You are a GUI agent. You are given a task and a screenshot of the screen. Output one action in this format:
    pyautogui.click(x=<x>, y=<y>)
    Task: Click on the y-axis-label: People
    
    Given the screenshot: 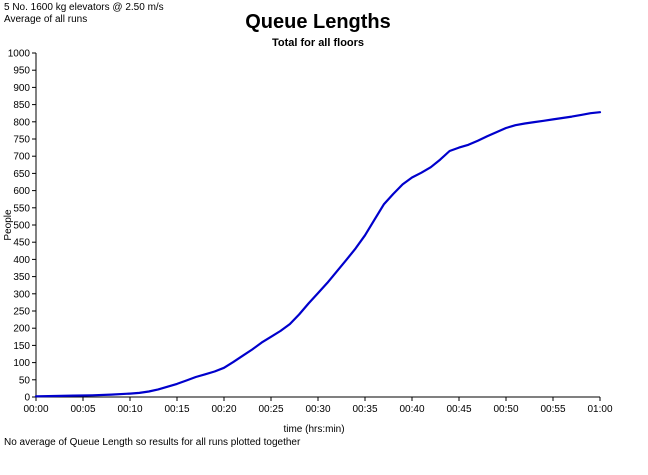 What is the action you would take?
    pyautogui.click(x=8, y=225)
    